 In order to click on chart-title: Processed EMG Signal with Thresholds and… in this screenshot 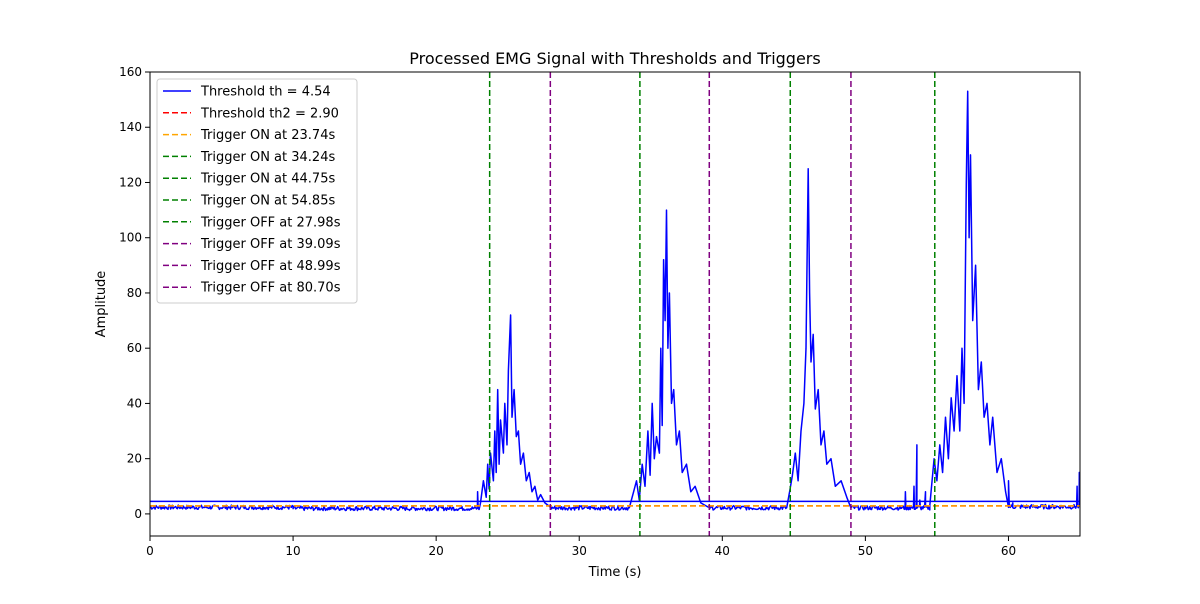, I will do `click(614, 58)`.